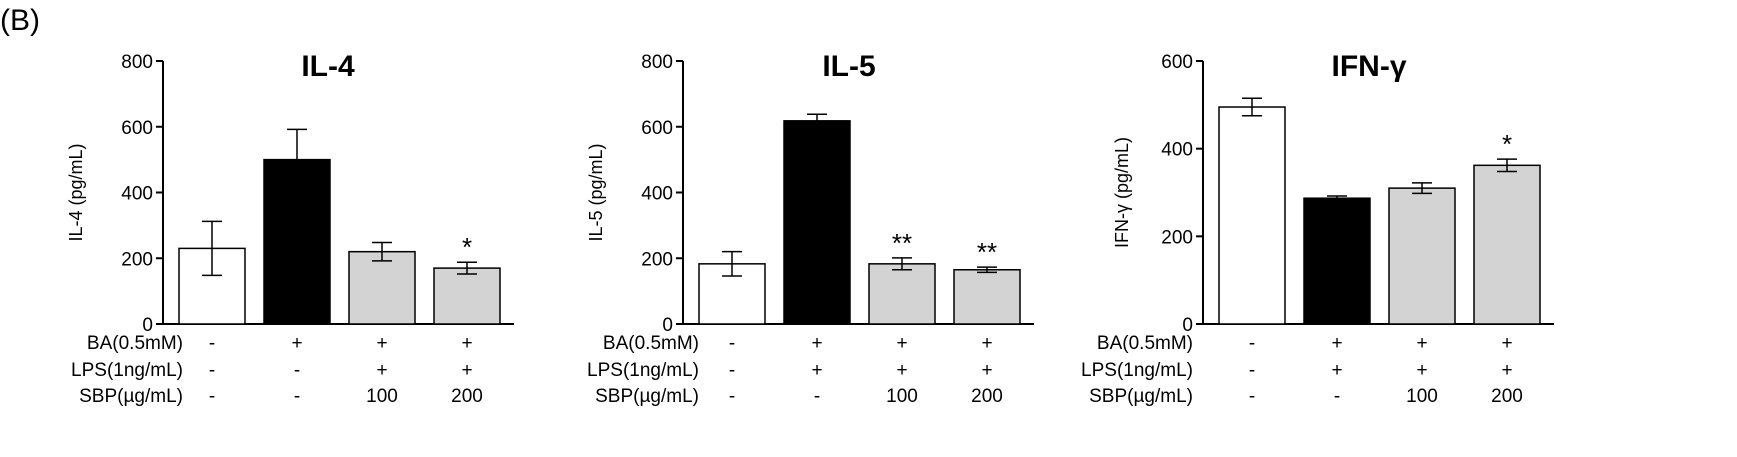 The width and height of the screenshot is (1737, 457). What do you see at coordinates (328, 66) in the screenshot?
I see `chart-title: IL-4` at bounding box center [328, 66].